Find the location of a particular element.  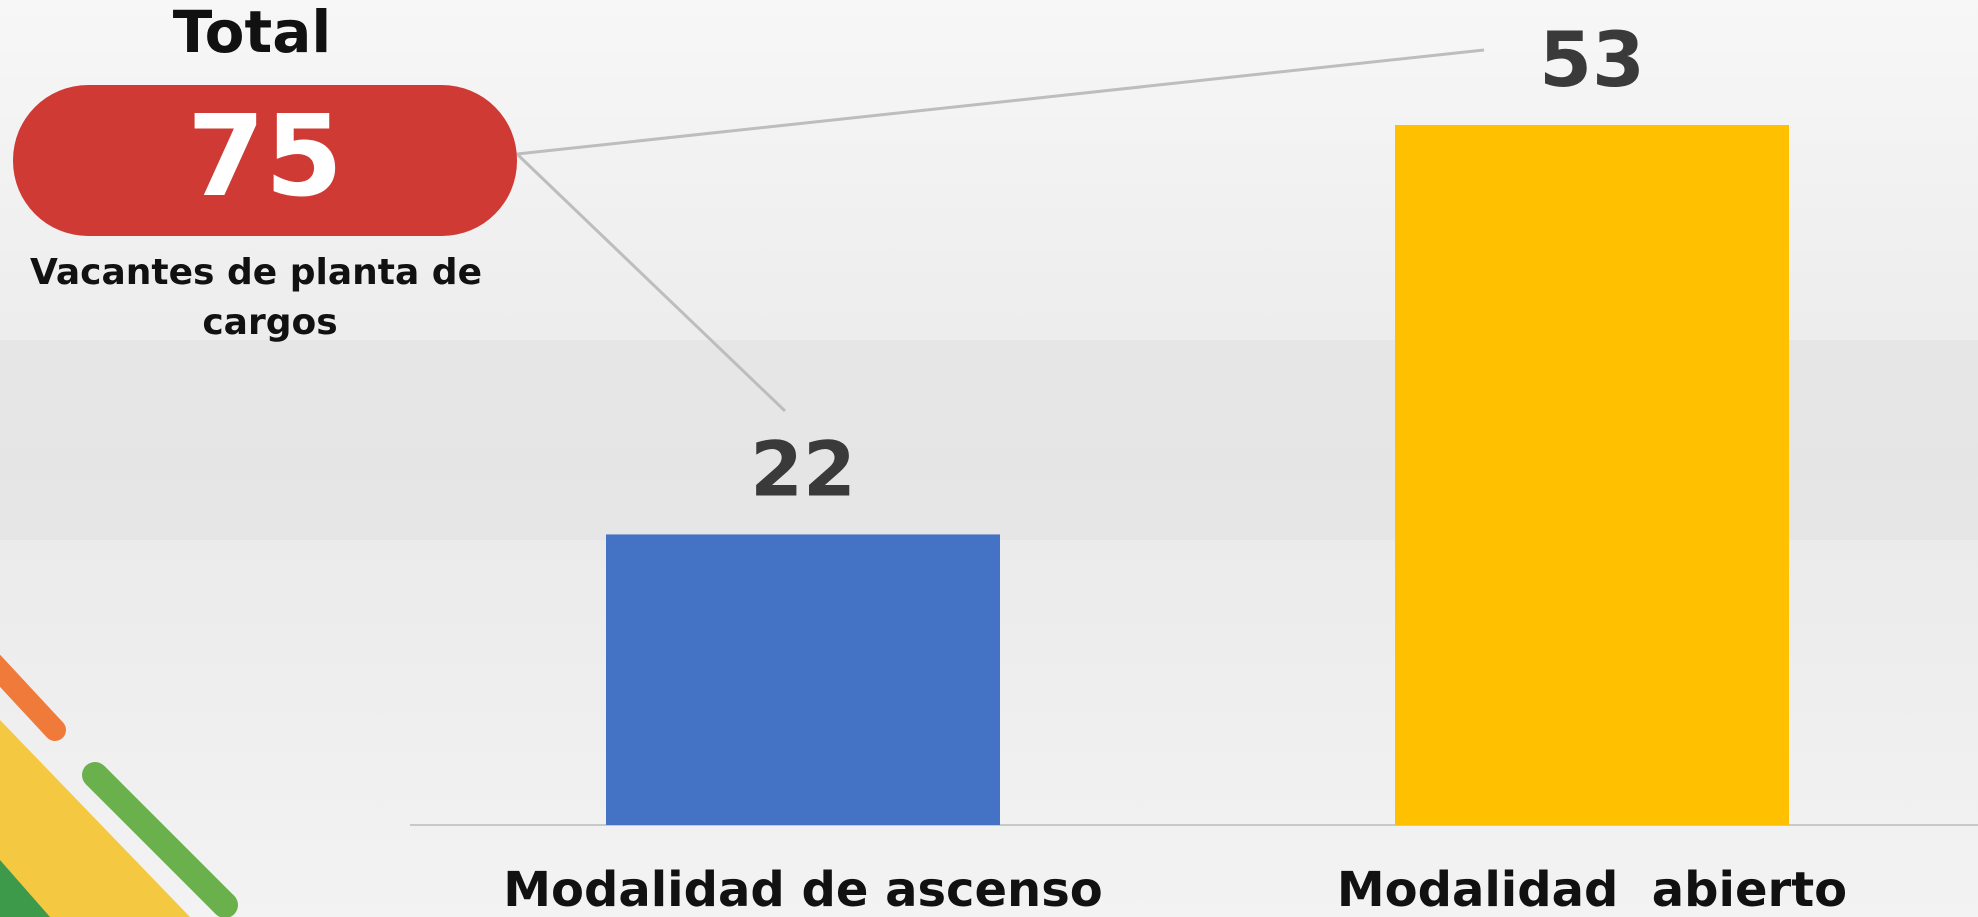

total-pill is located at coordinates (265, 160).